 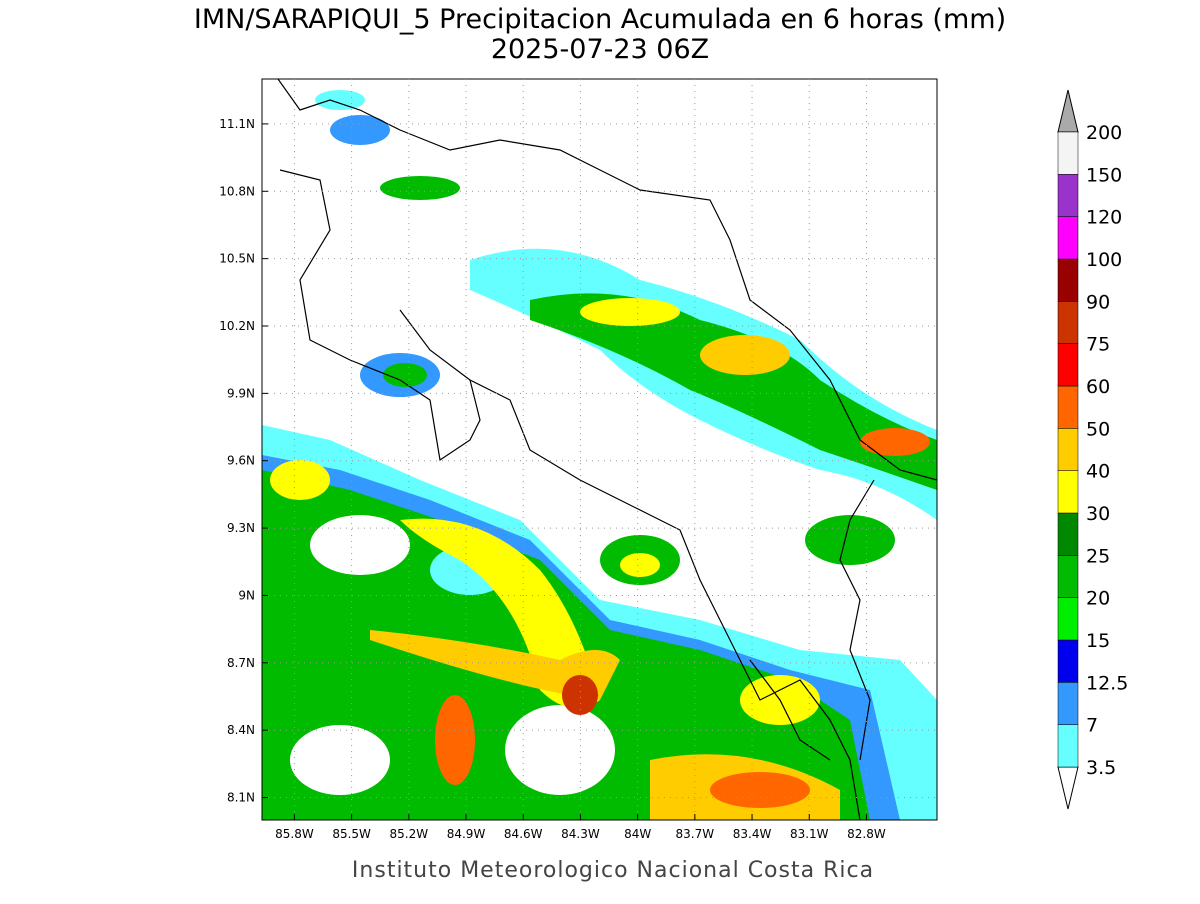 I want to click on lon-tick-label: 85.2W, so click(x=409, y=834).